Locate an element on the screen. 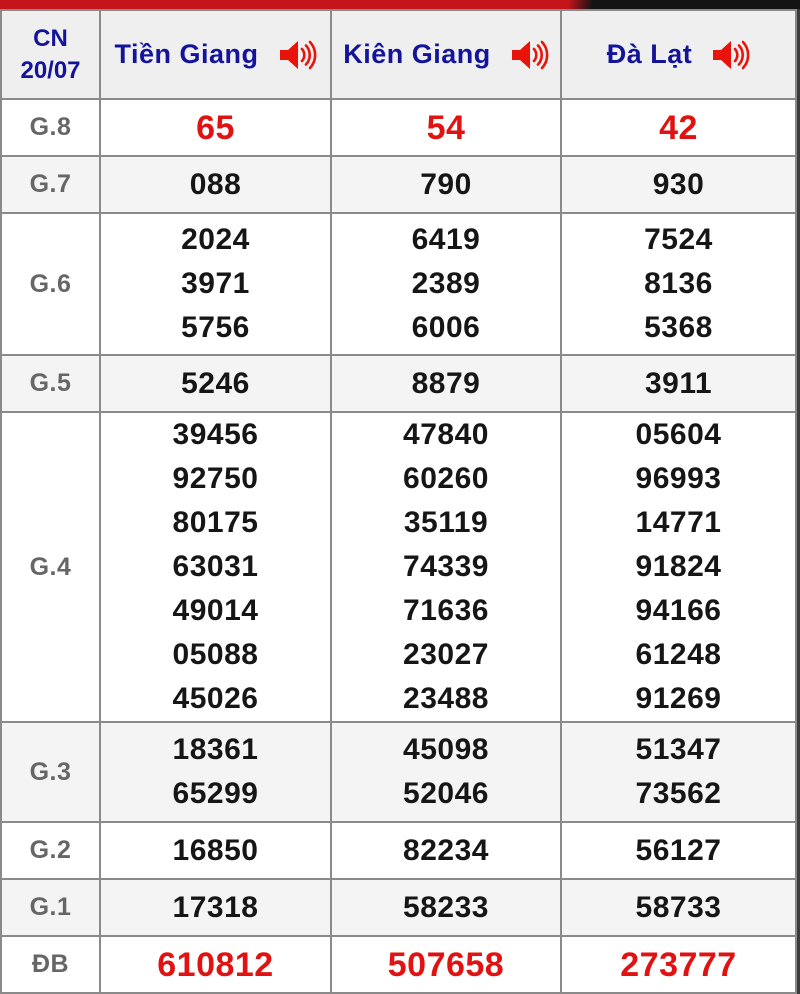 The width and height of the screenshot is (800, 994). column-header-kien-giang: Kiên Giang is located at coordinates (446, 54).